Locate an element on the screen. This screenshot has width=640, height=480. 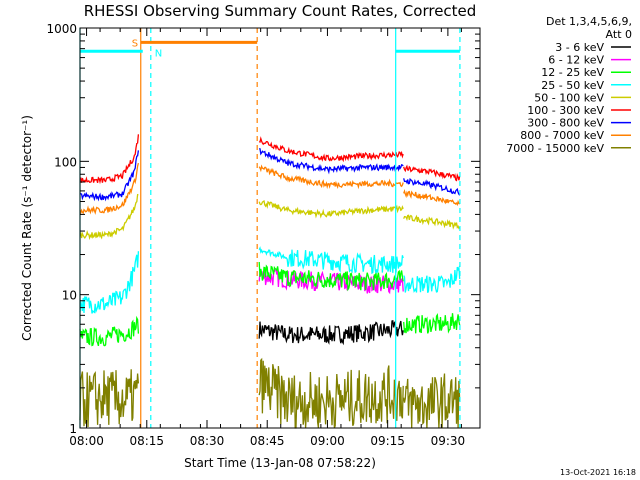
y-tick-label: 10 is located at coordinates (69, 296).